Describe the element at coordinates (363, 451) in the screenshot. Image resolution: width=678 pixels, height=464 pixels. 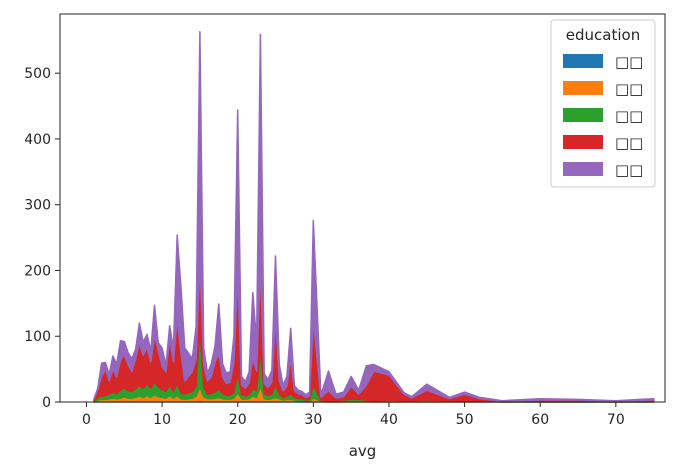
I see `x-axis-label: avg` at that location.